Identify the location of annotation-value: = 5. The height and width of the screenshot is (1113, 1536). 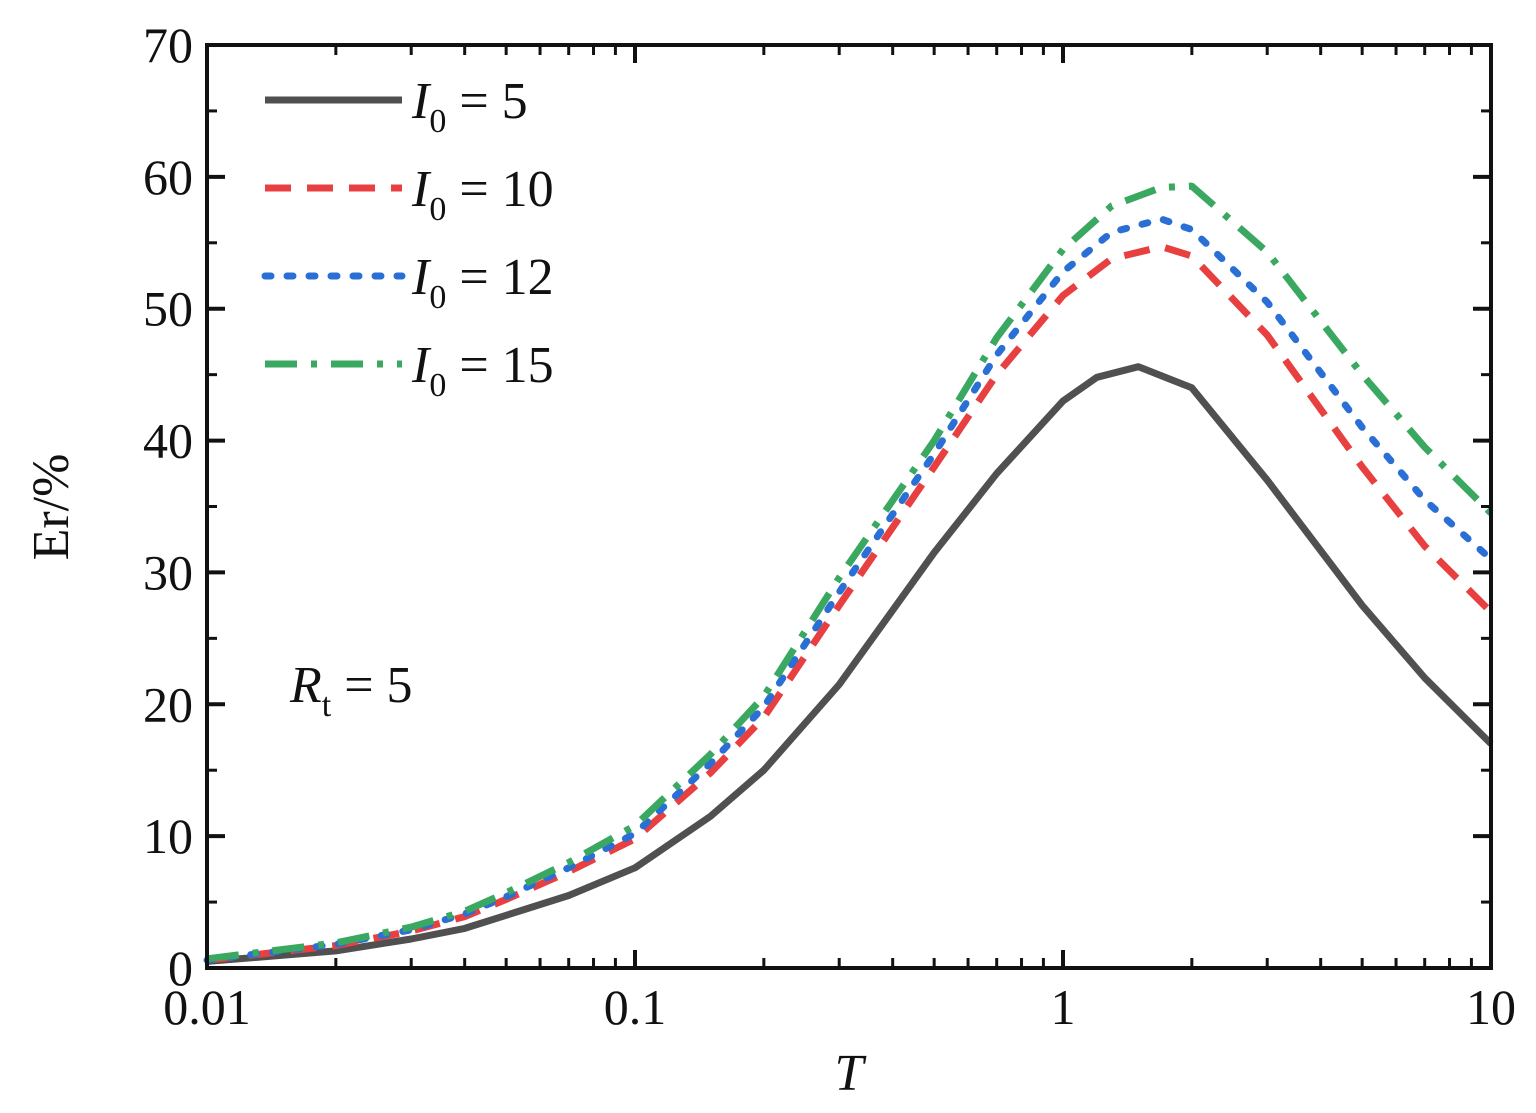
(371, 685).